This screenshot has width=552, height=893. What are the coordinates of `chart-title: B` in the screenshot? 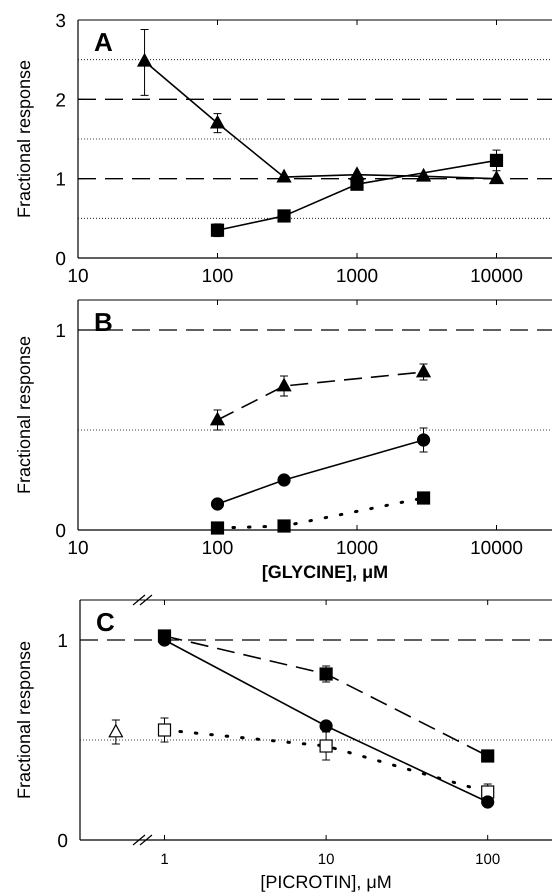 It's located at (103, 322).